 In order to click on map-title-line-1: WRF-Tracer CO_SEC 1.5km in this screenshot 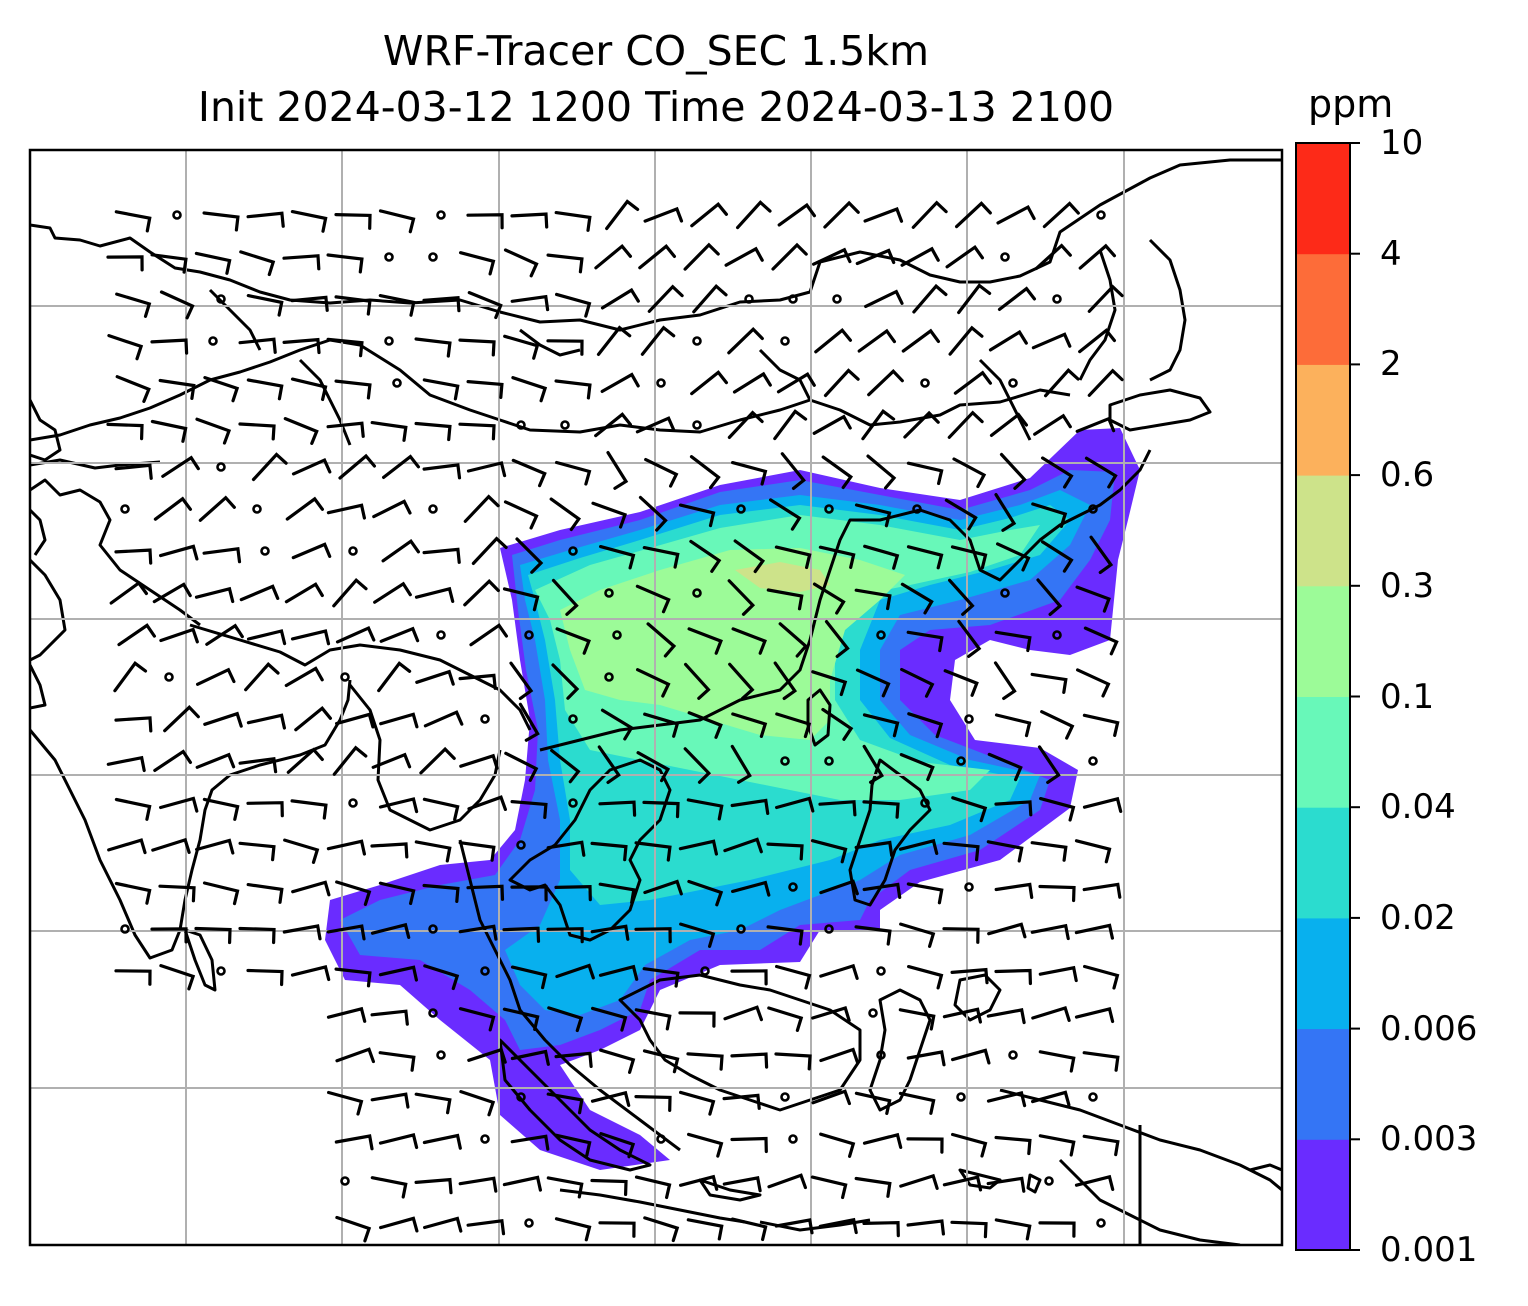, I will do `click(656, 51)`.